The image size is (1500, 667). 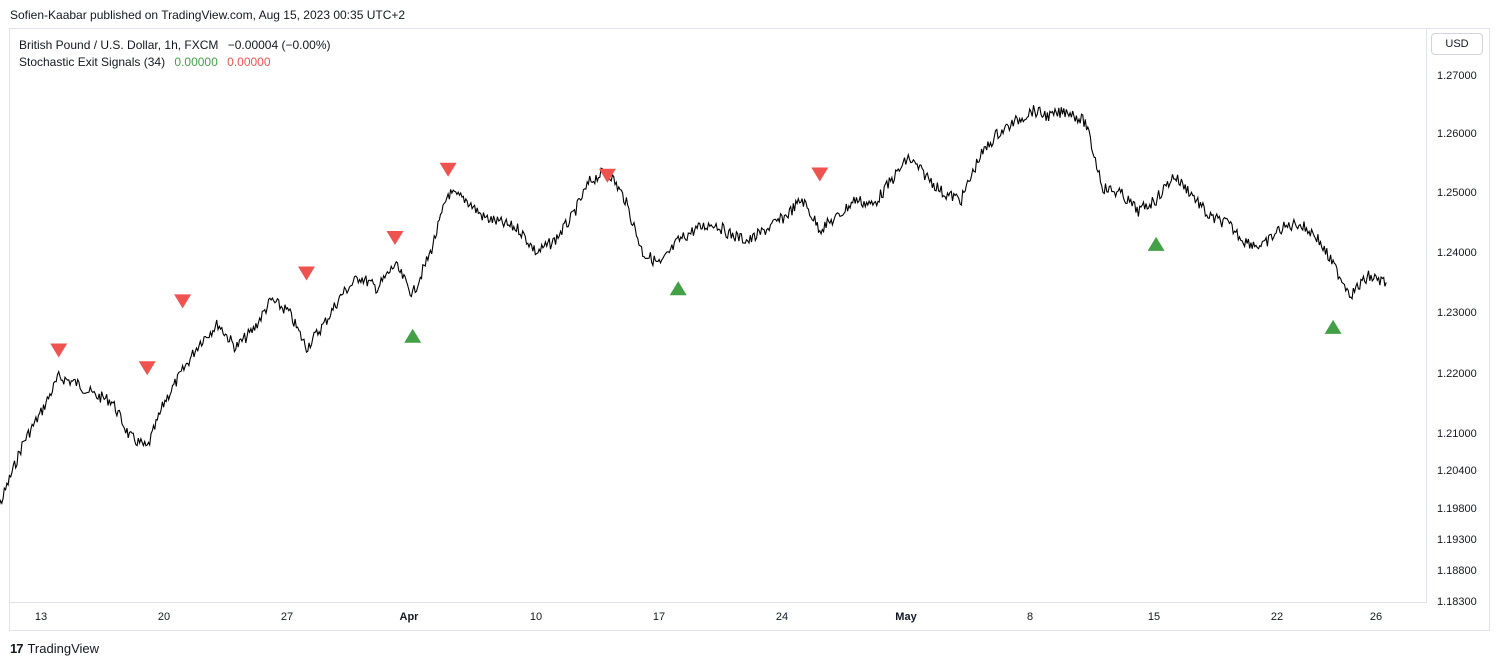 What do you see at coordinates (1426, 315) in the screenshot?
I see `price-axis-border` at bounding box center [1426, 315].